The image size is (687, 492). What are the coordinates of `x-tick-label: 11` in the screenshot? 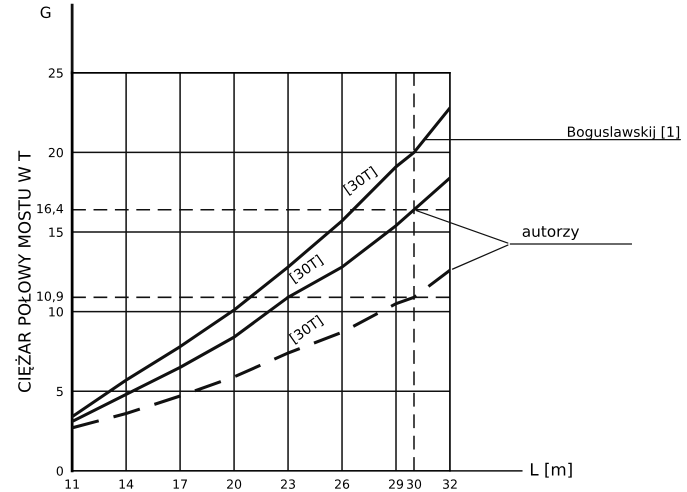 It's located at (72, 484).